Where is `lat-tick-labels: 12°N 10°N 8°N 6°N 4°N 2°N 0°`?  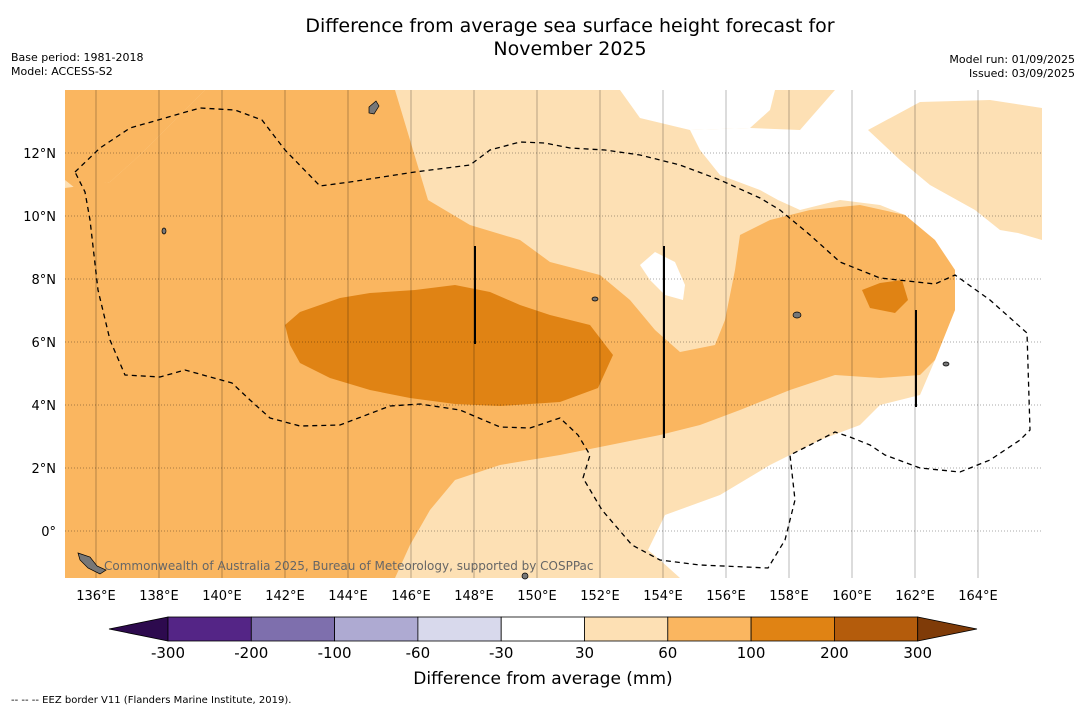
lat-tick-labels: 12°N 10°N 8°N 6°N 4°N 2°N 0° is located at coordinates (39, 343).